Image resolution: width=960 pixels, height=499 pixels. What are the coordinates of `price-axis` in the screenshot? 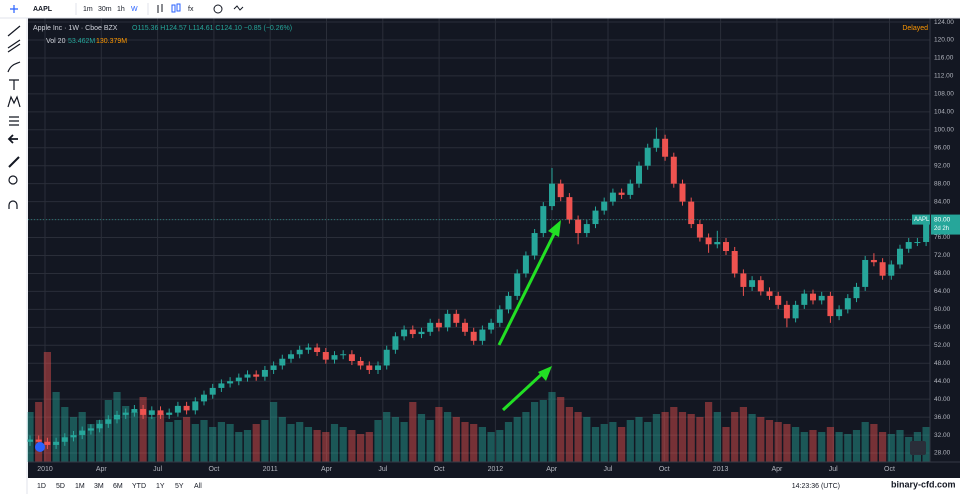 It's located at (945, 240).